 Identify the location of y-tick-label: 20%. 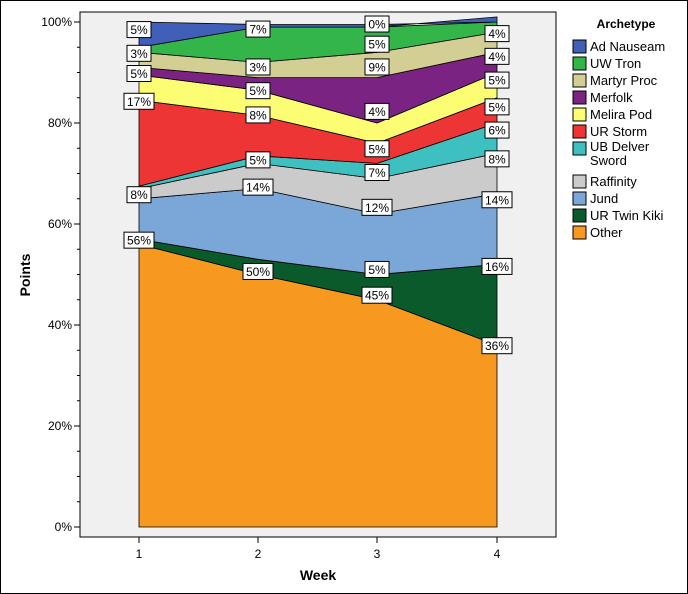
(60, 426).